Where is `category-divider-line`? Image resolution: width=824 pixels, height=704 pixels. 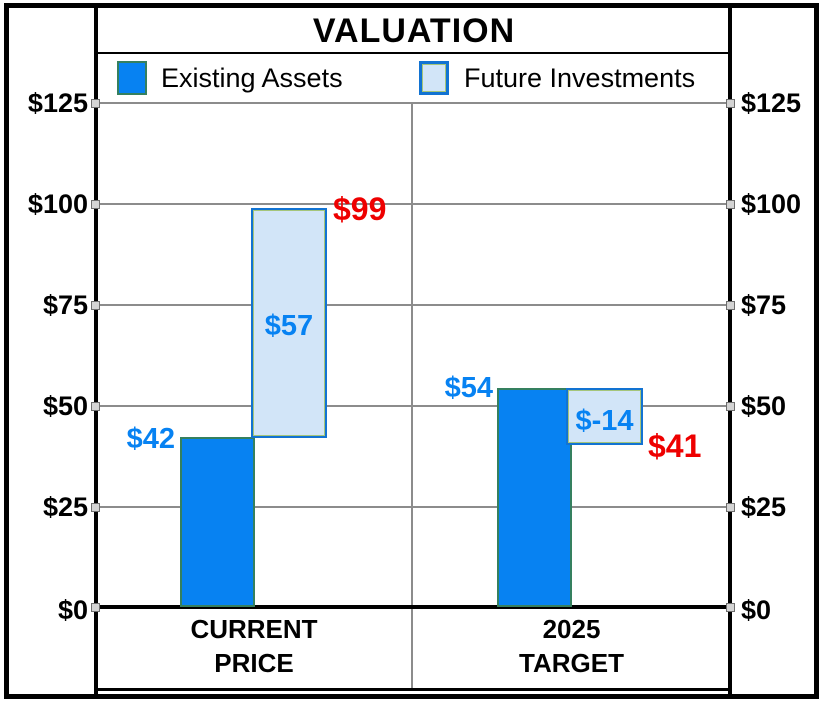 category-divider-line is located at coordinates (412, 396).